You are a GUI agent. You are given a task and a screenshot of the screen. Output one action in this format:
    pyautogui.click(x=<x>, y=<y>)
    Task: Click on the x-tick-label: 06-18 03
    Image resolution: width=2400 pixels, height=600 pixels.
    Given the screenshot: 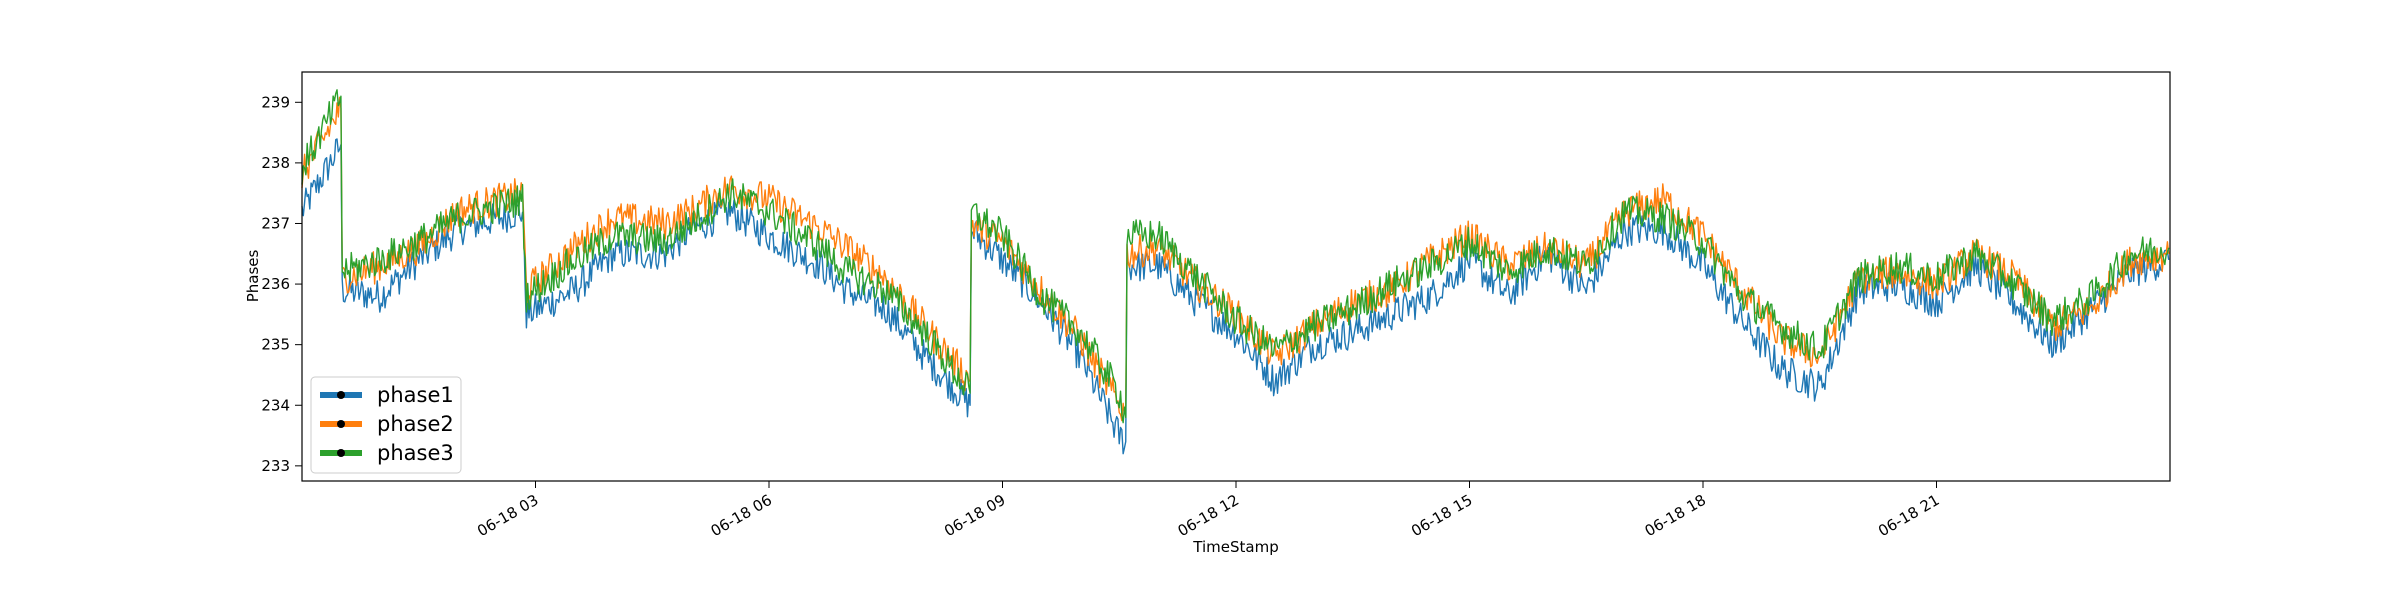 What is the action you would take?
    pyautogui.click(x=507, y=515)
    